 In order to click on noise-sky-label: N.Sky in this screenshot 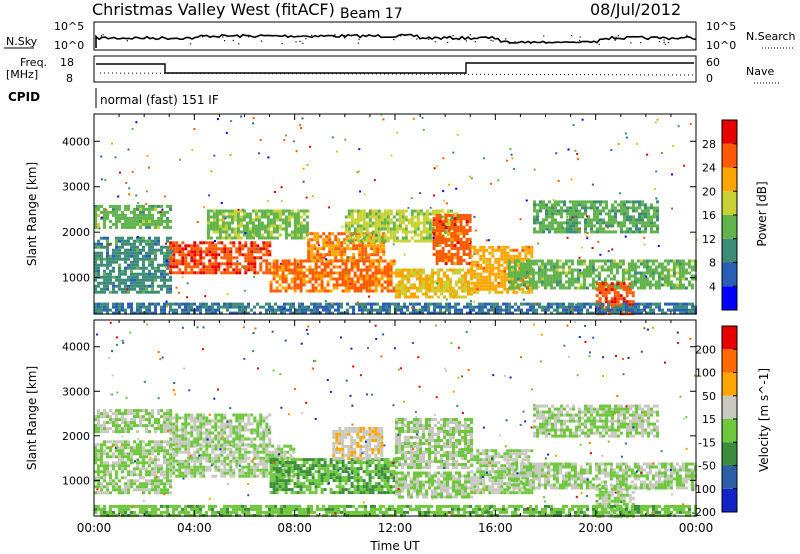, I will do `click(22, 41)`.